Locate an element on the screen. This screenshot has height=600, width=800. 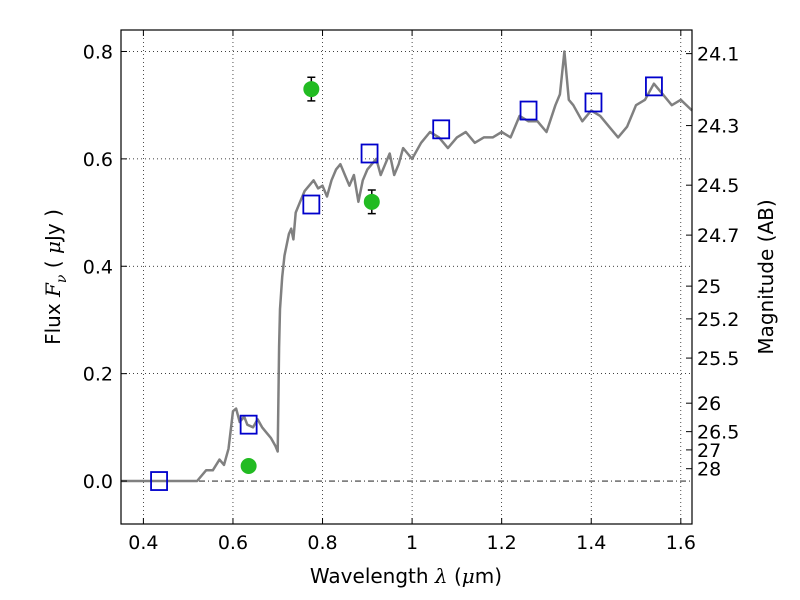
y-tick-label: 0.0 is located at coordinates (98, 482).